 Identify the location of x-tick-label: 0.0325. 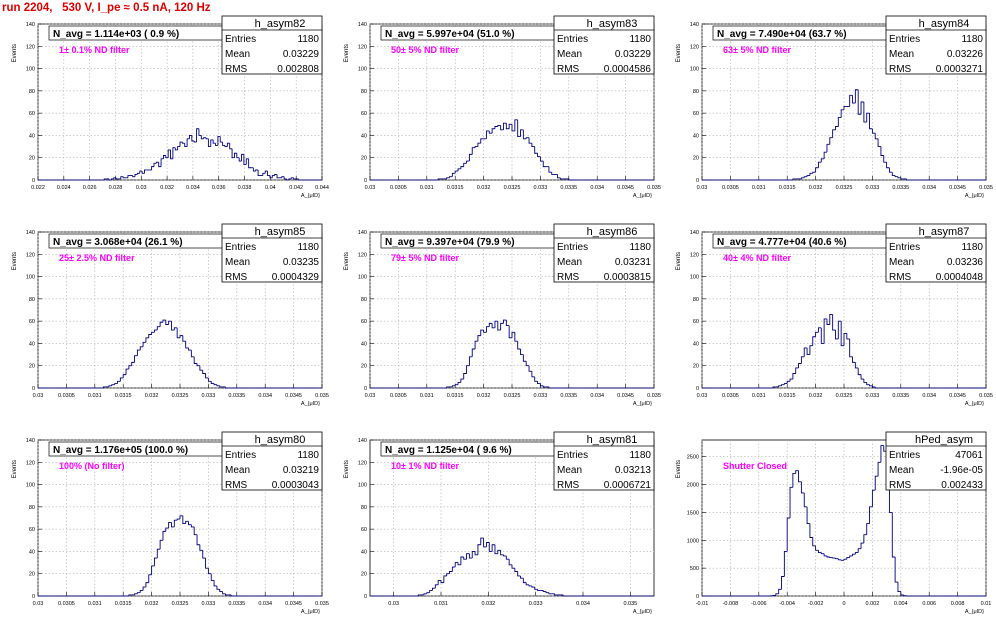
(180, 396).